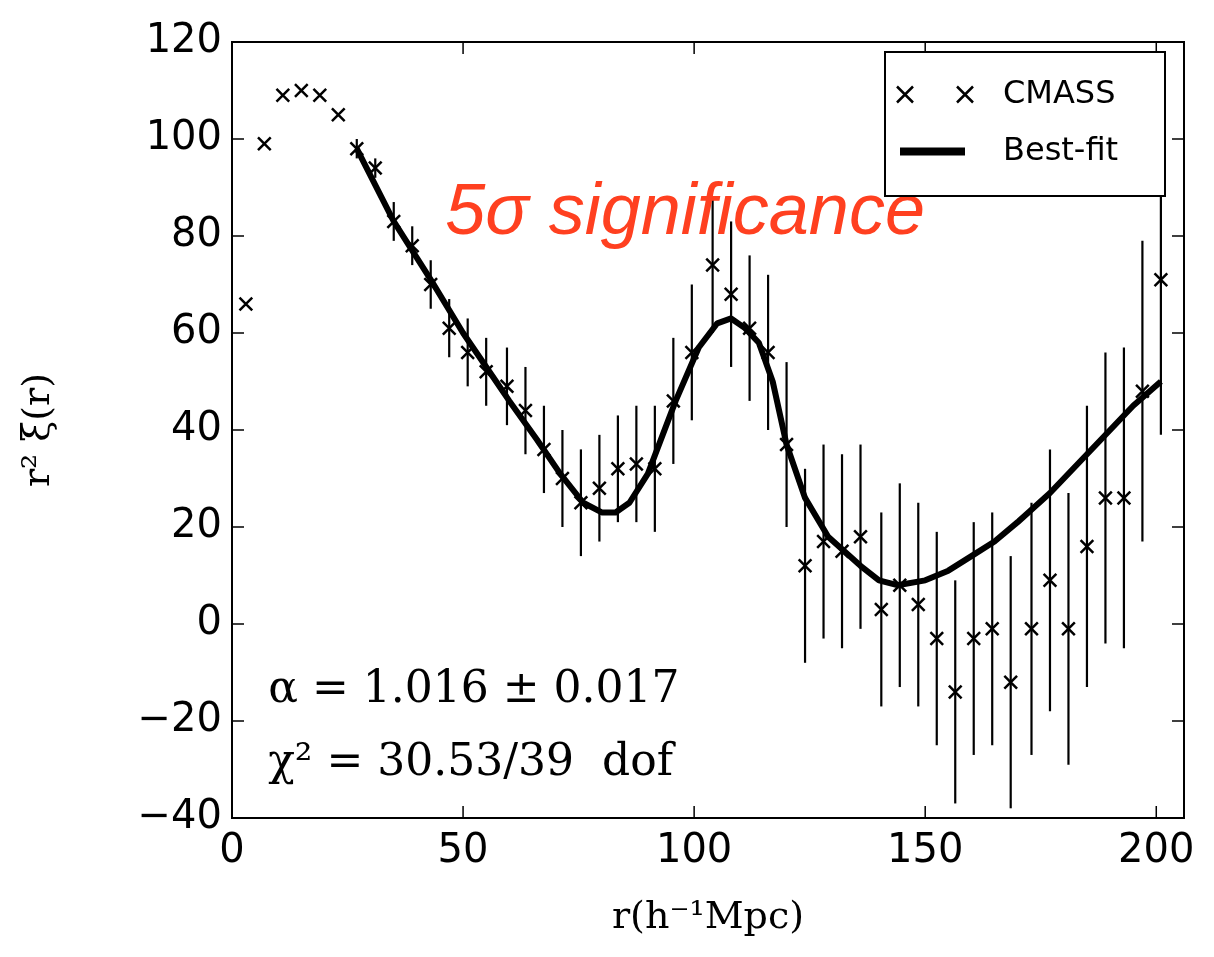 This screenshot has width=1214, height=957. I want to click on y-axis-title: r² ξ(r), so click(35, 430).